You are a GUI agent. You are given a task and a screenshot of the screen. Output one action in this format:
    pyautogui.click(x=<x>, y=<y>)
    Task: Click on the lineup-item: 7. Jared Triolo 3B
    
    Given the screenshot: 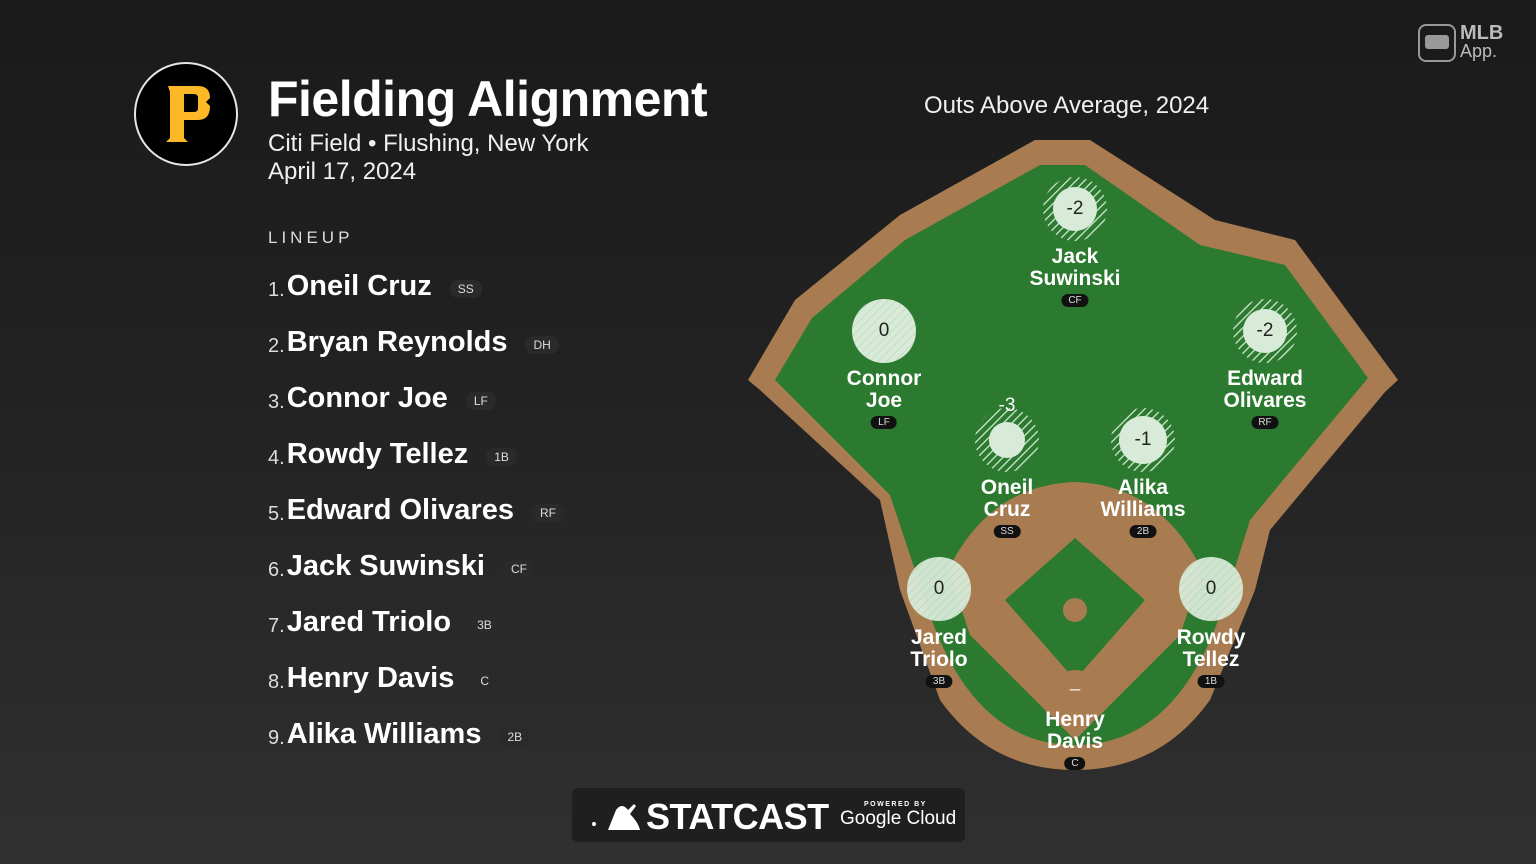 What is the action you would take?
    pyautogui.click(x=416, y=622)
    